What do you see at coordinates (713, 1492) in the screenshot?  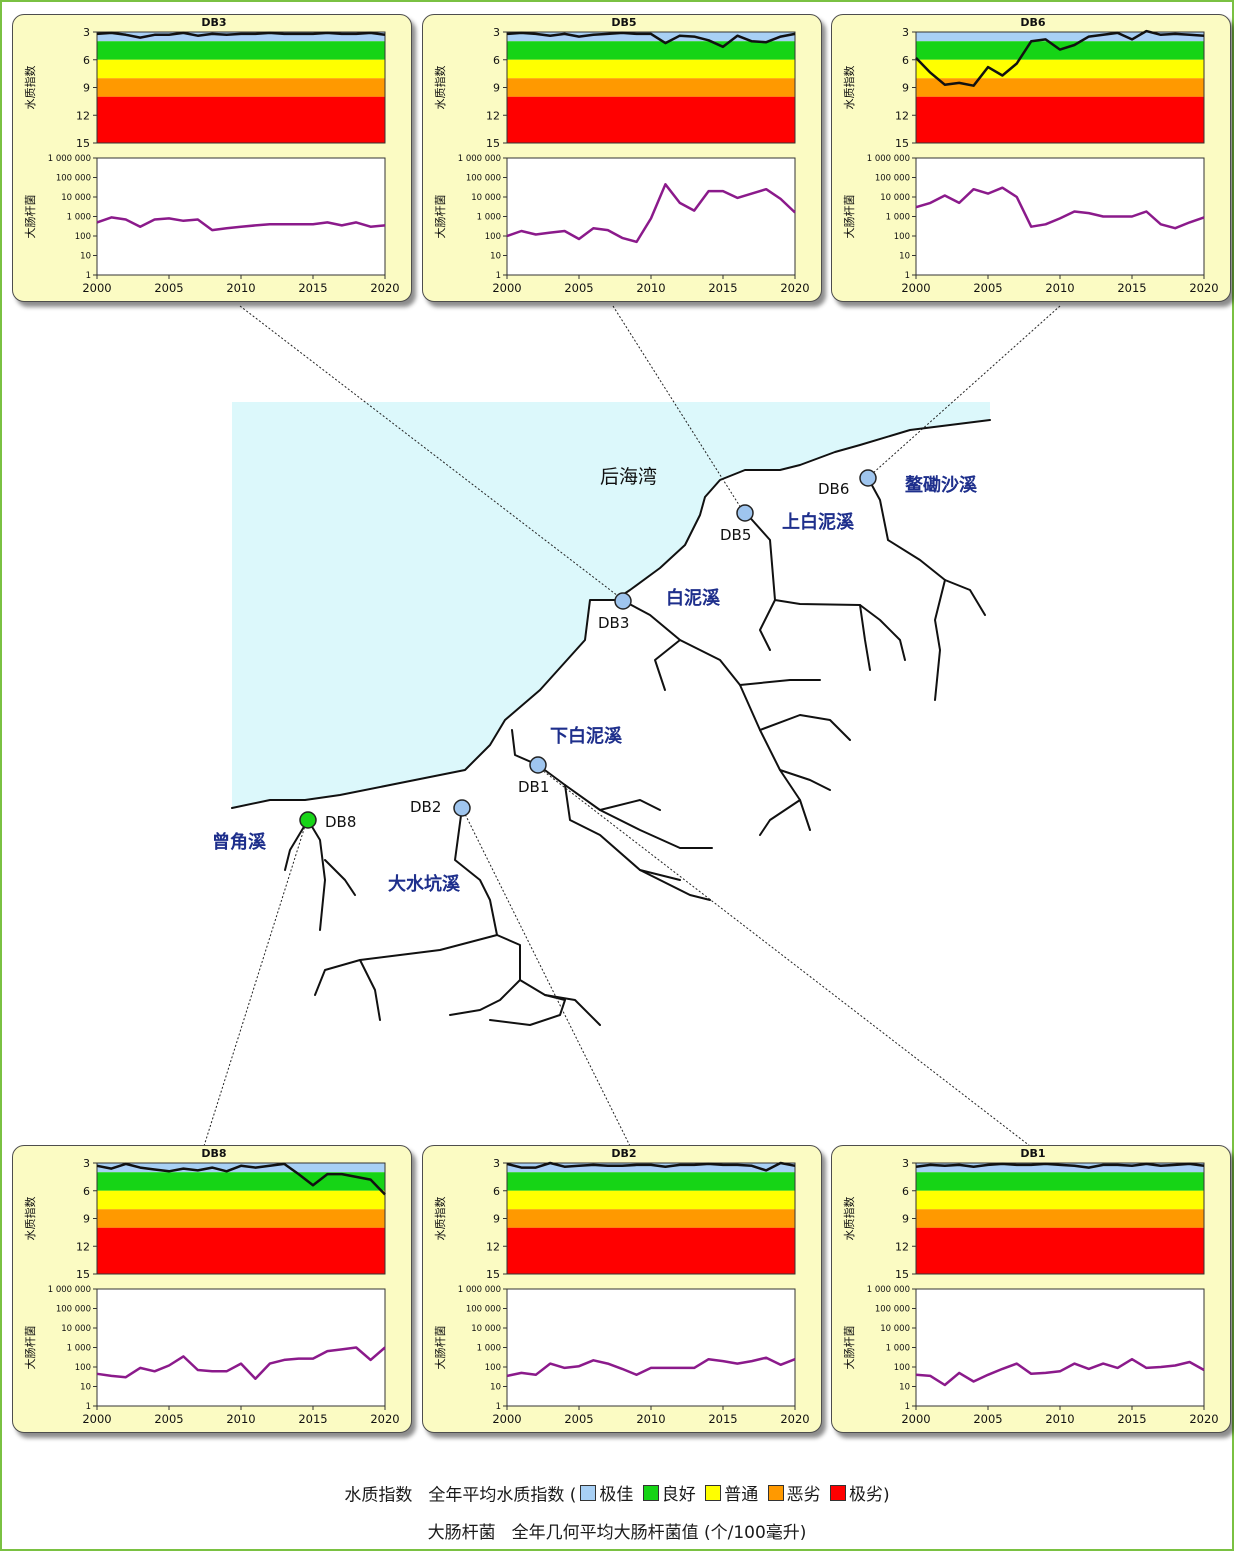 I see `legend-swatch-fair` at bounding box center [713, 1492].